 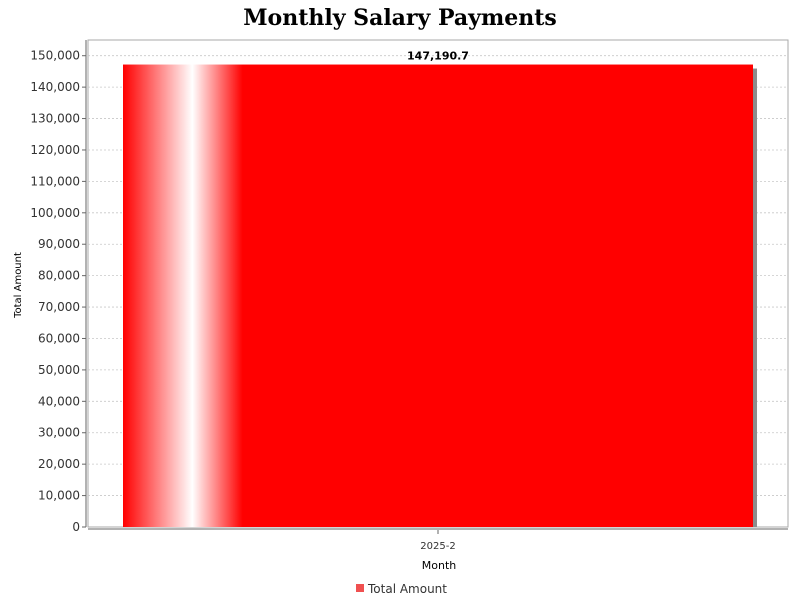 I want to click on y-tick-label: 120,000, so click(x=55, y=150).